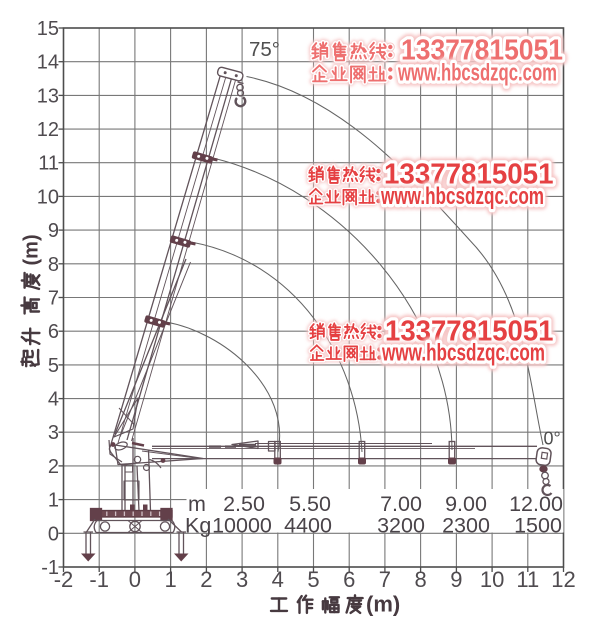 The width and height of the screenshot is (600, 633). Describe the element at coordinates (242, 526) in the screenshot. I see `svg-text: 10000` at that location.